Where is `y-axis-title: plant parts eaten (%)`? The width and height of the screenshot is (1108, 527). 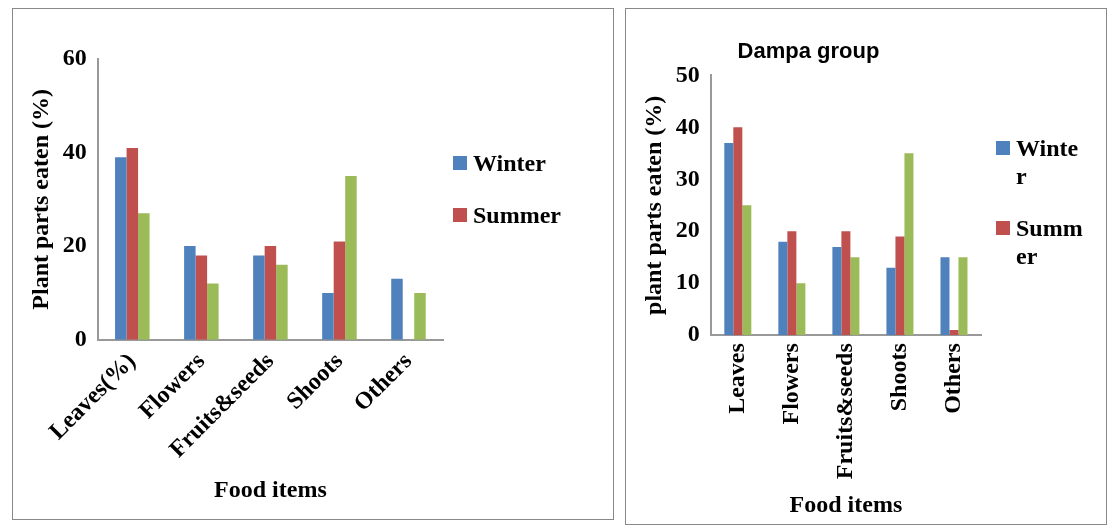 y-axis-title: plant parts eaten (%) is located at coordinates (652, 205).